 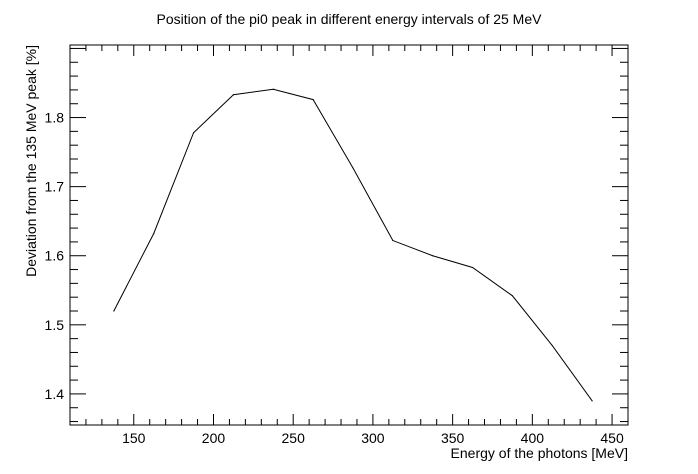 I want to click on x-tick-label: 200, so click(x=214, y=438).